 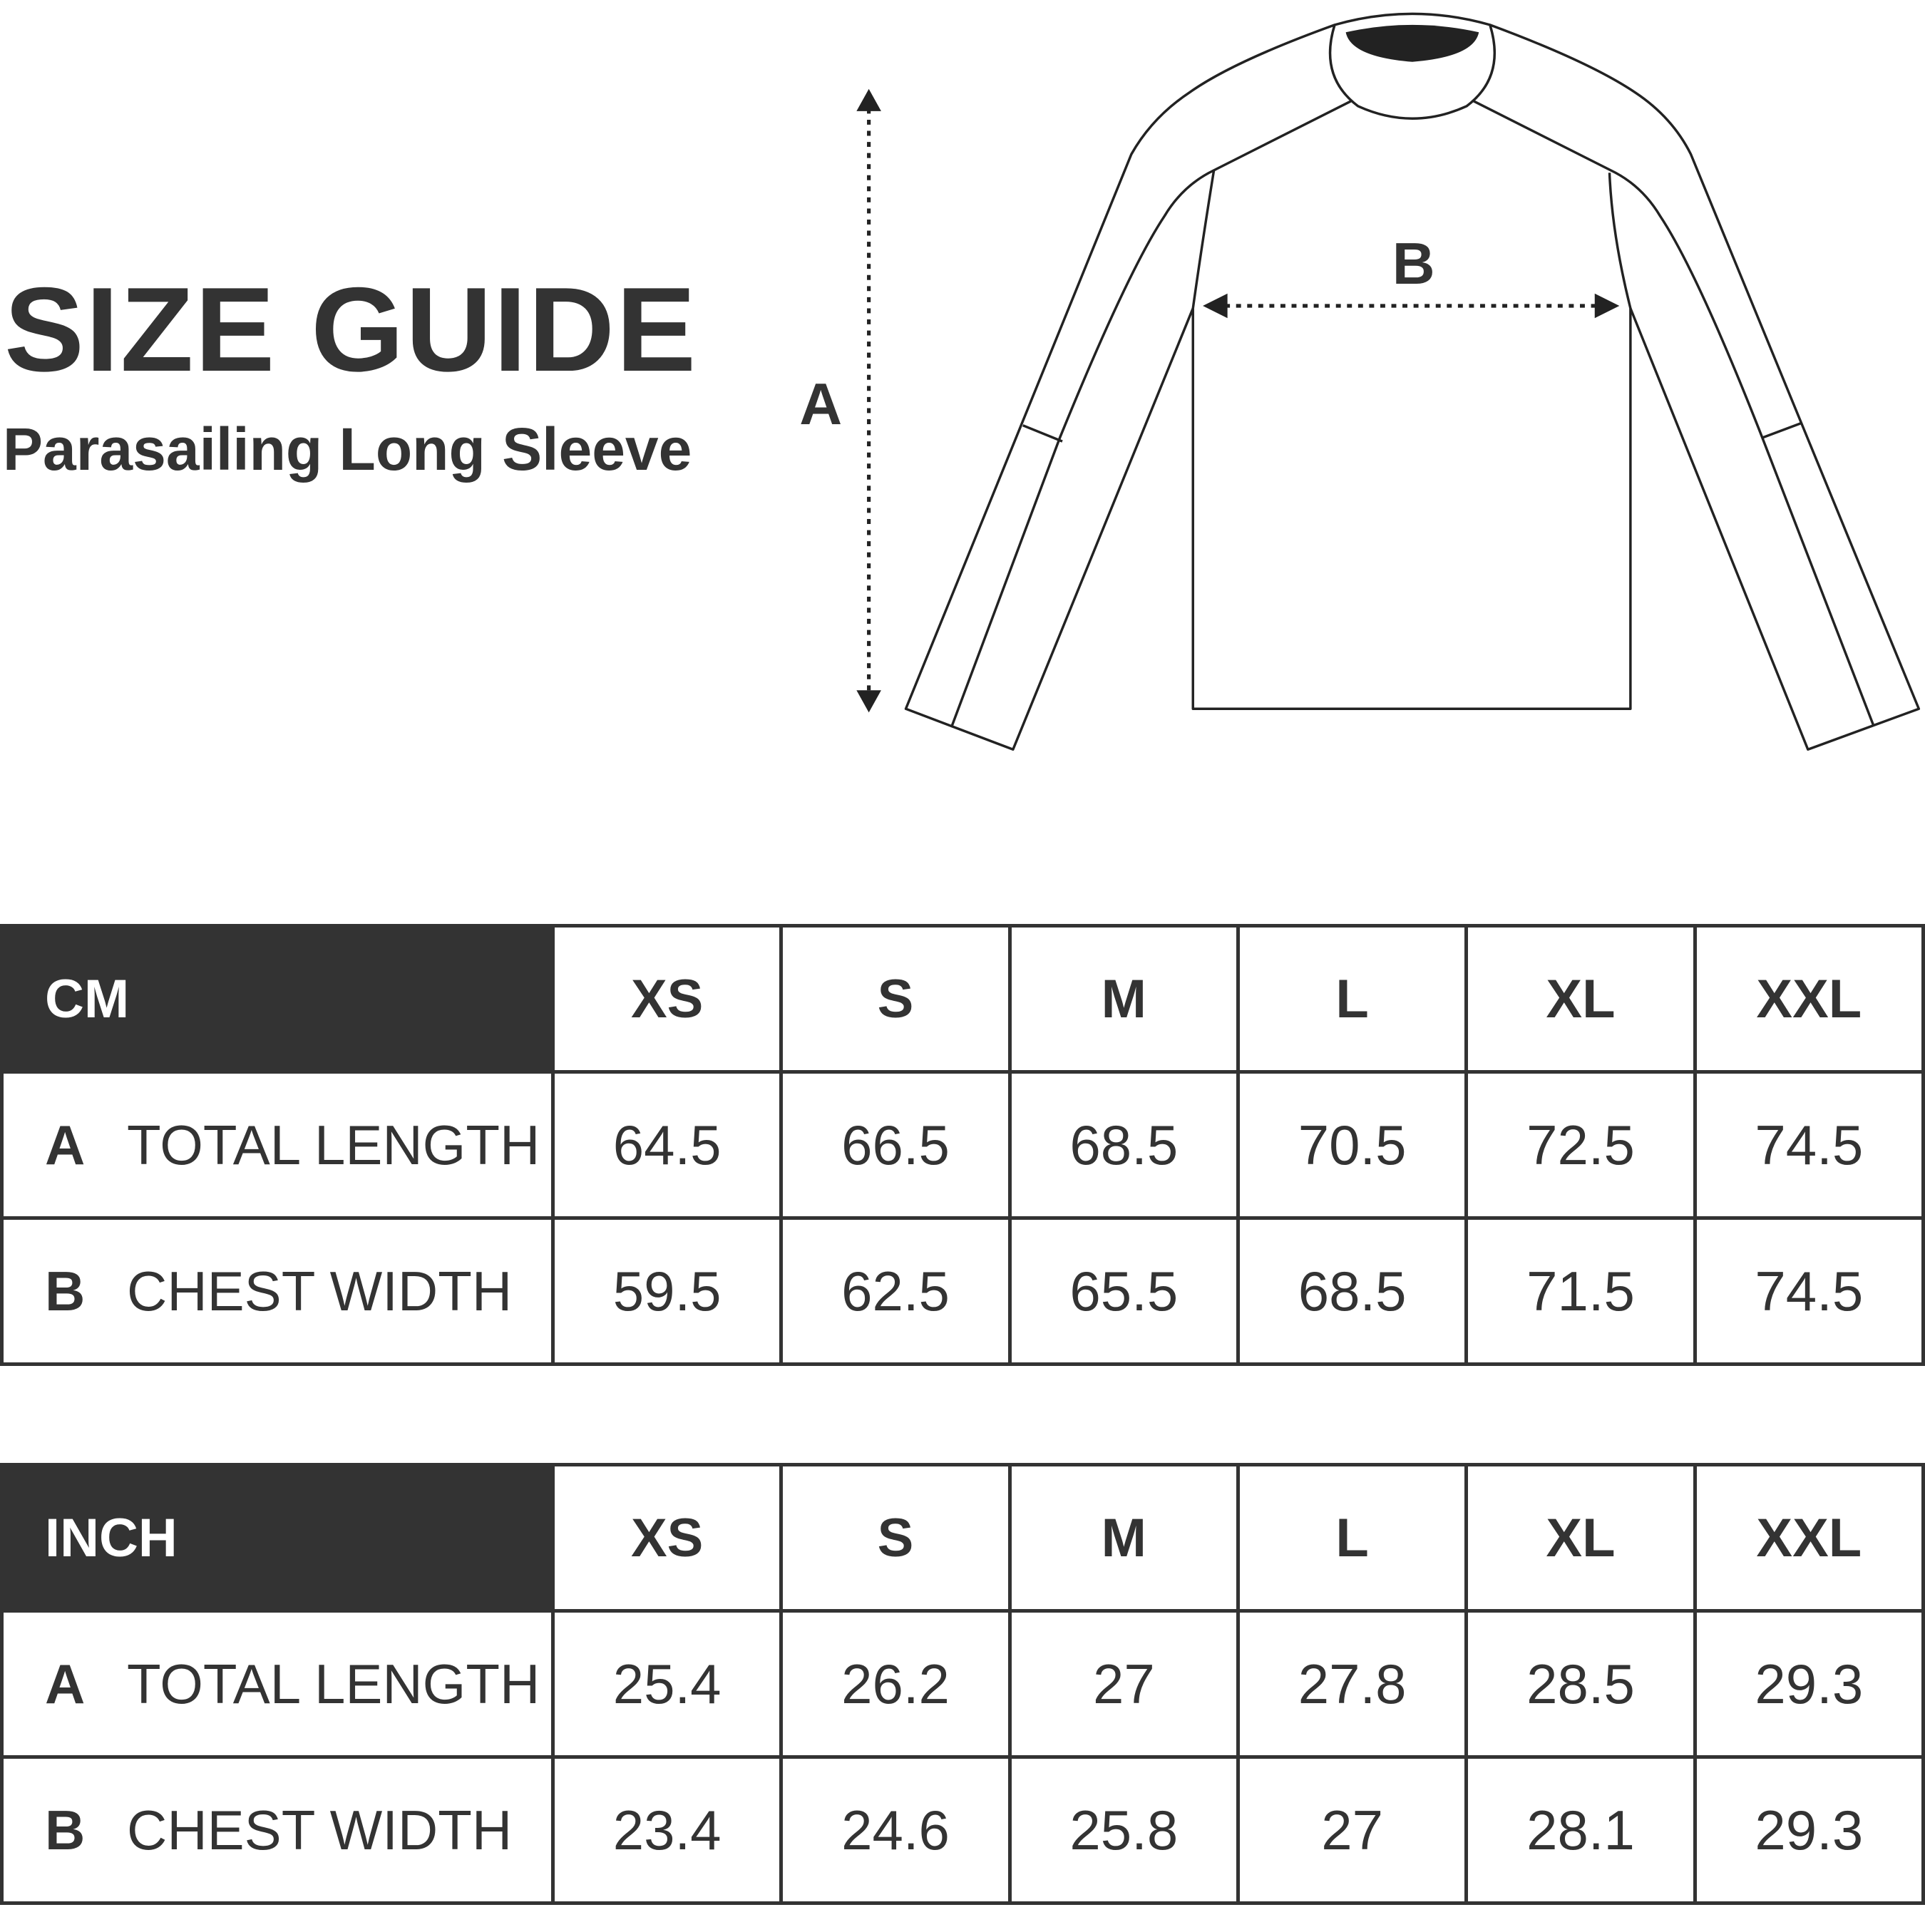 What do you see at coordinates (1580, 1291) in the screenshot?
I see `value-cell: 71.5` at bounding box center [1580, 1291].